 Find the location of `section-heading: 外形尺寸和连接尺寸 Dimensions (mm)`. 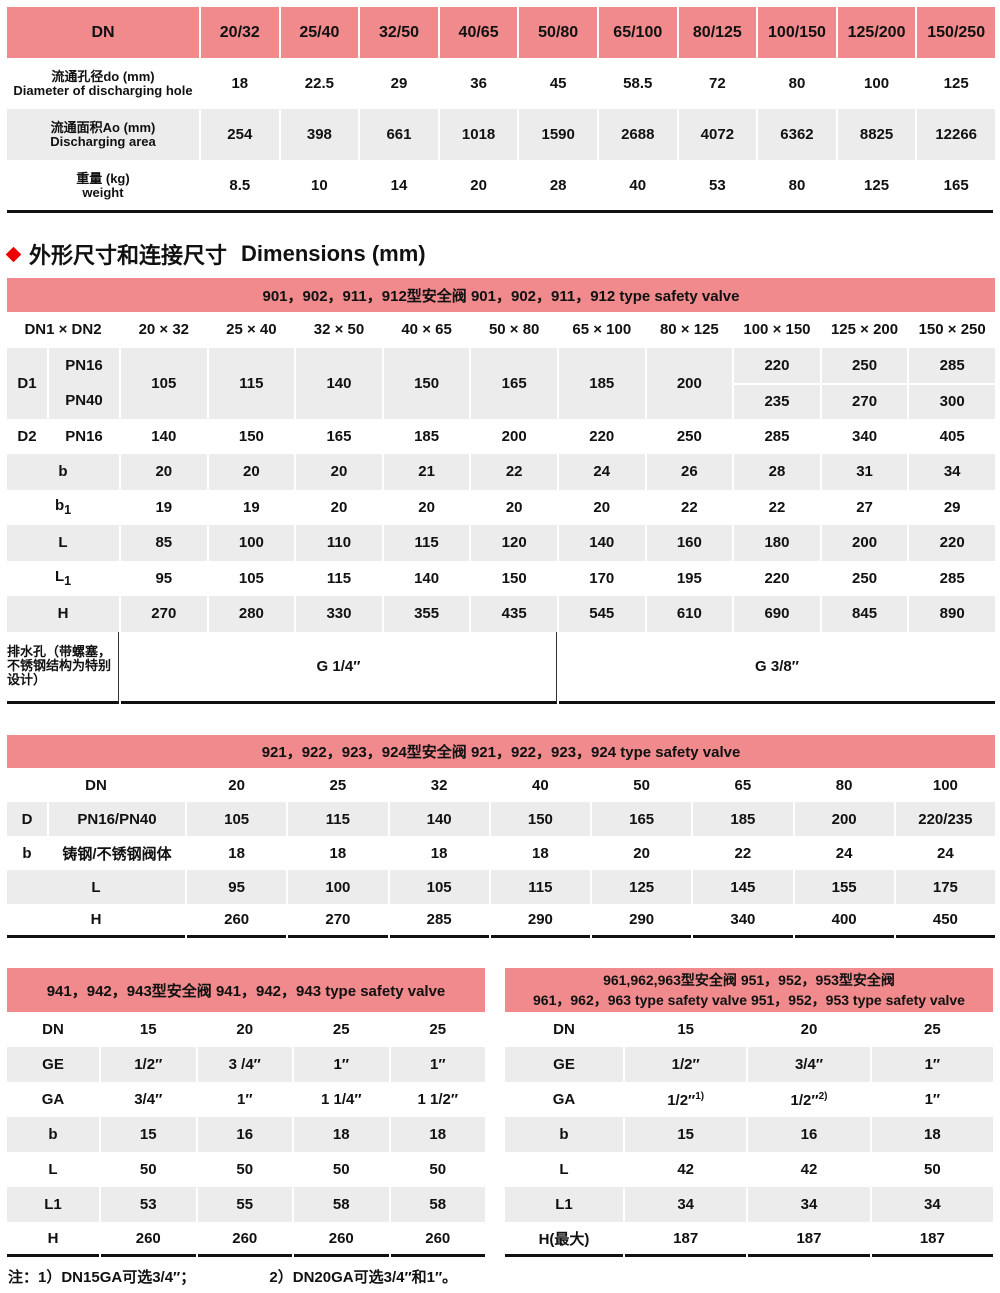

section-heading: 外形尺寸和连接尺寸 Dimensions (mm) is located at coordinates (215, 254).